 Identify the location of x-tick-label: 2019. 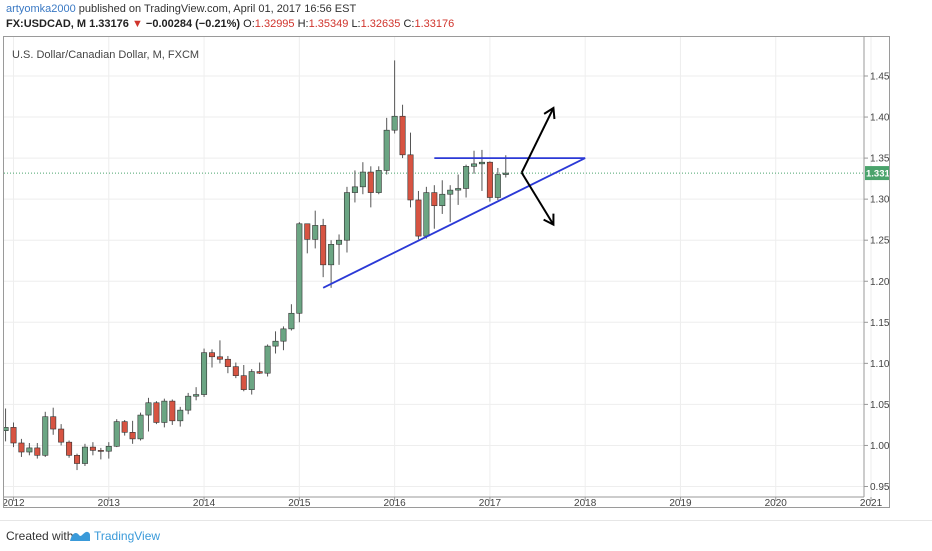
(680, 502).